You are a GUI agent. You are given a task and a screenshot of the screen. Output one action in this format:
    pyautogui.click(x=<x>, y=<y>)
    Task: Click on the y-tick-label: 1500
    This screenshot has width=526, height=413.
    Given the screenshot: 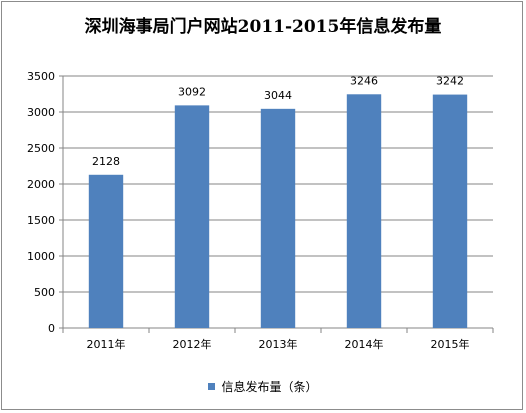 What is the action you would take?
    pyautogui.click(x=41, y=220)
    